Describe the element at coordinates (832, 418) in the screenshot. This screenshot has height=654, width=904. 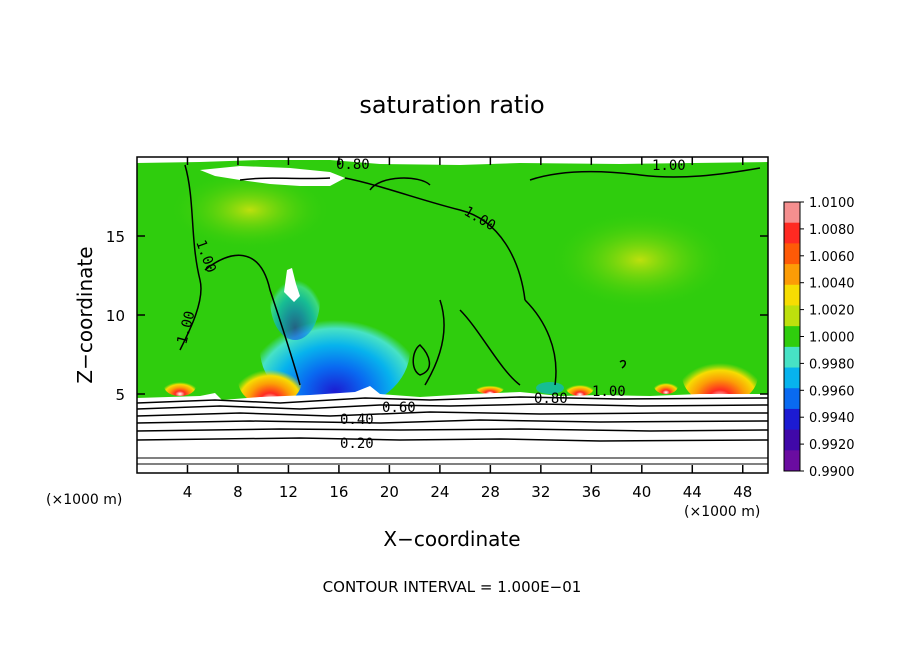
I see `colorbar-tick-label: 0.9940` at that location.